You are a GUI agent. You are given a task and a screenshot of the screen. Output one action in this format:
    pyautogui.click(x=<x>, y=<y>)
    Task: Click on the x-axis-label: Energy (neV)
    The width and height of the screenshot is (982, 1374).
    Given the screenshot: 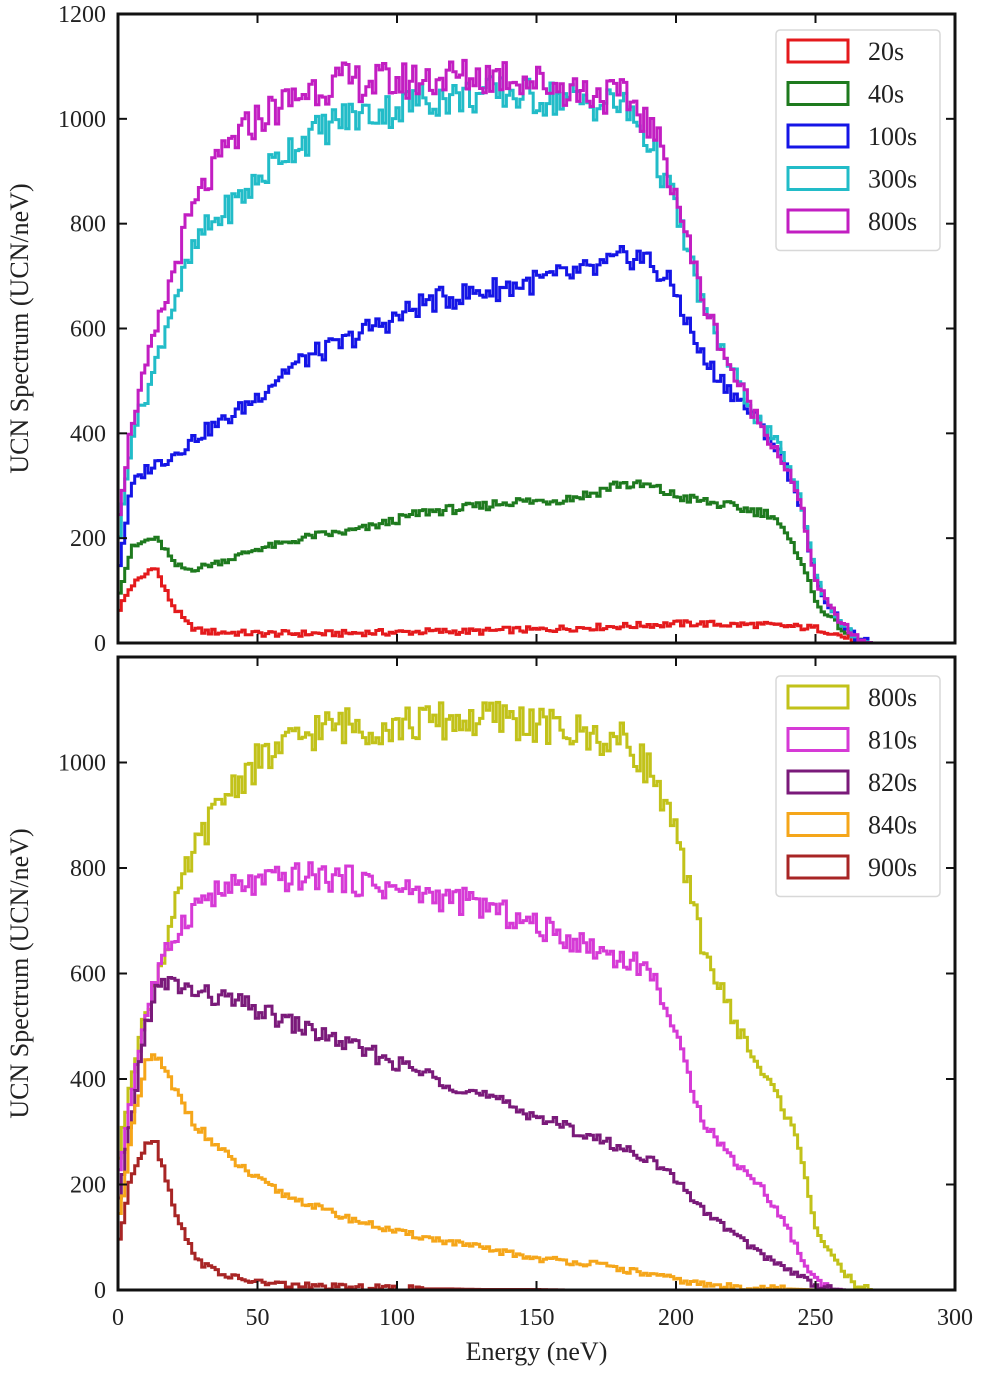 What is the action you would take?
    pyautogui.click(x=537, y=1351)
    